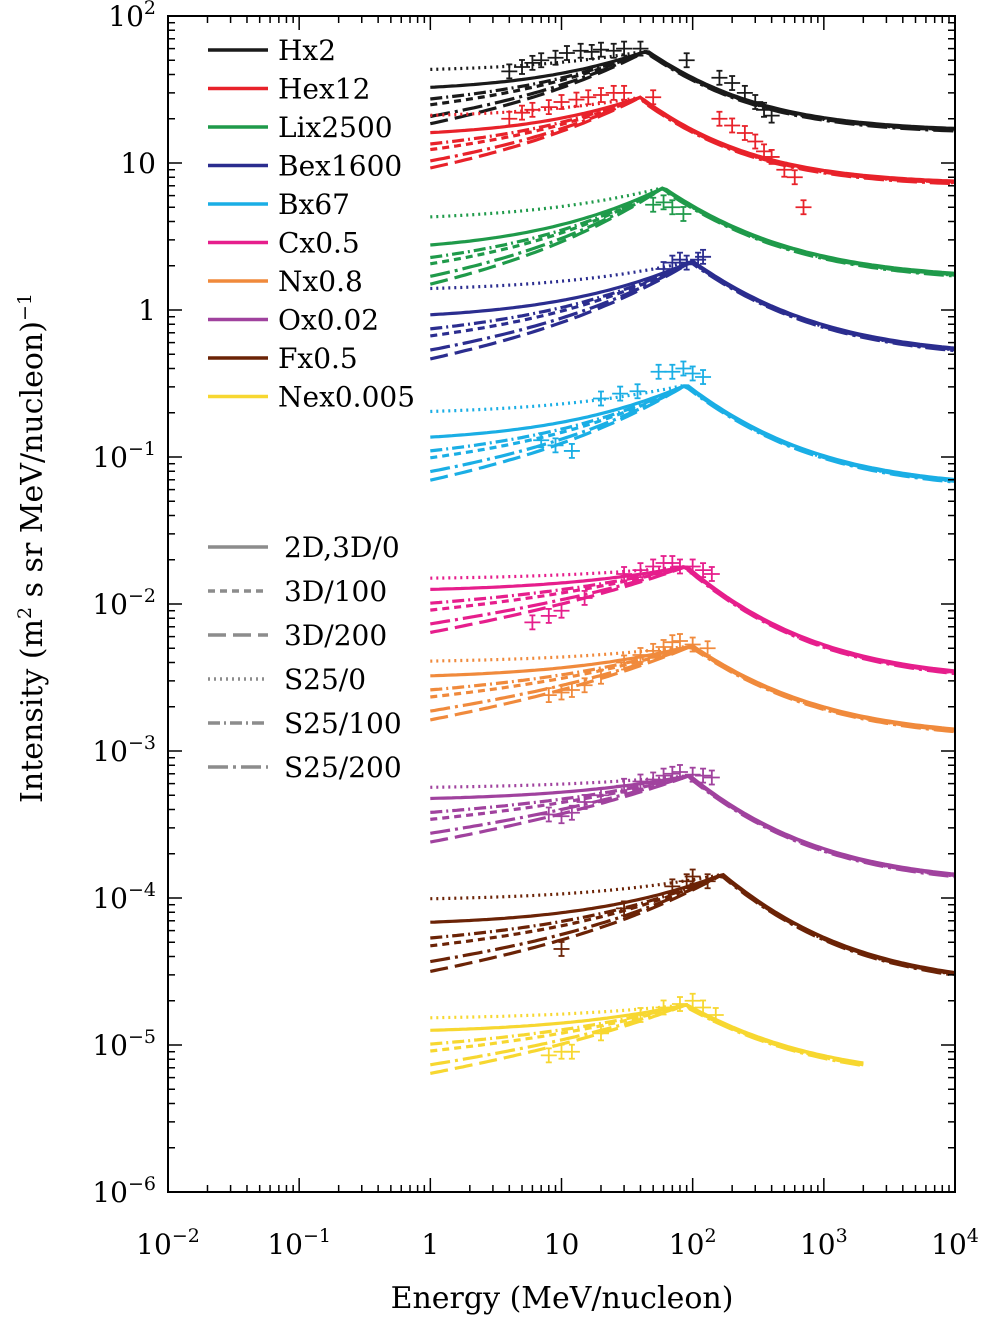  Describe the element at coordinates (142, 1037) in the screenshot. I see `tick-exponent: −5` at that location.